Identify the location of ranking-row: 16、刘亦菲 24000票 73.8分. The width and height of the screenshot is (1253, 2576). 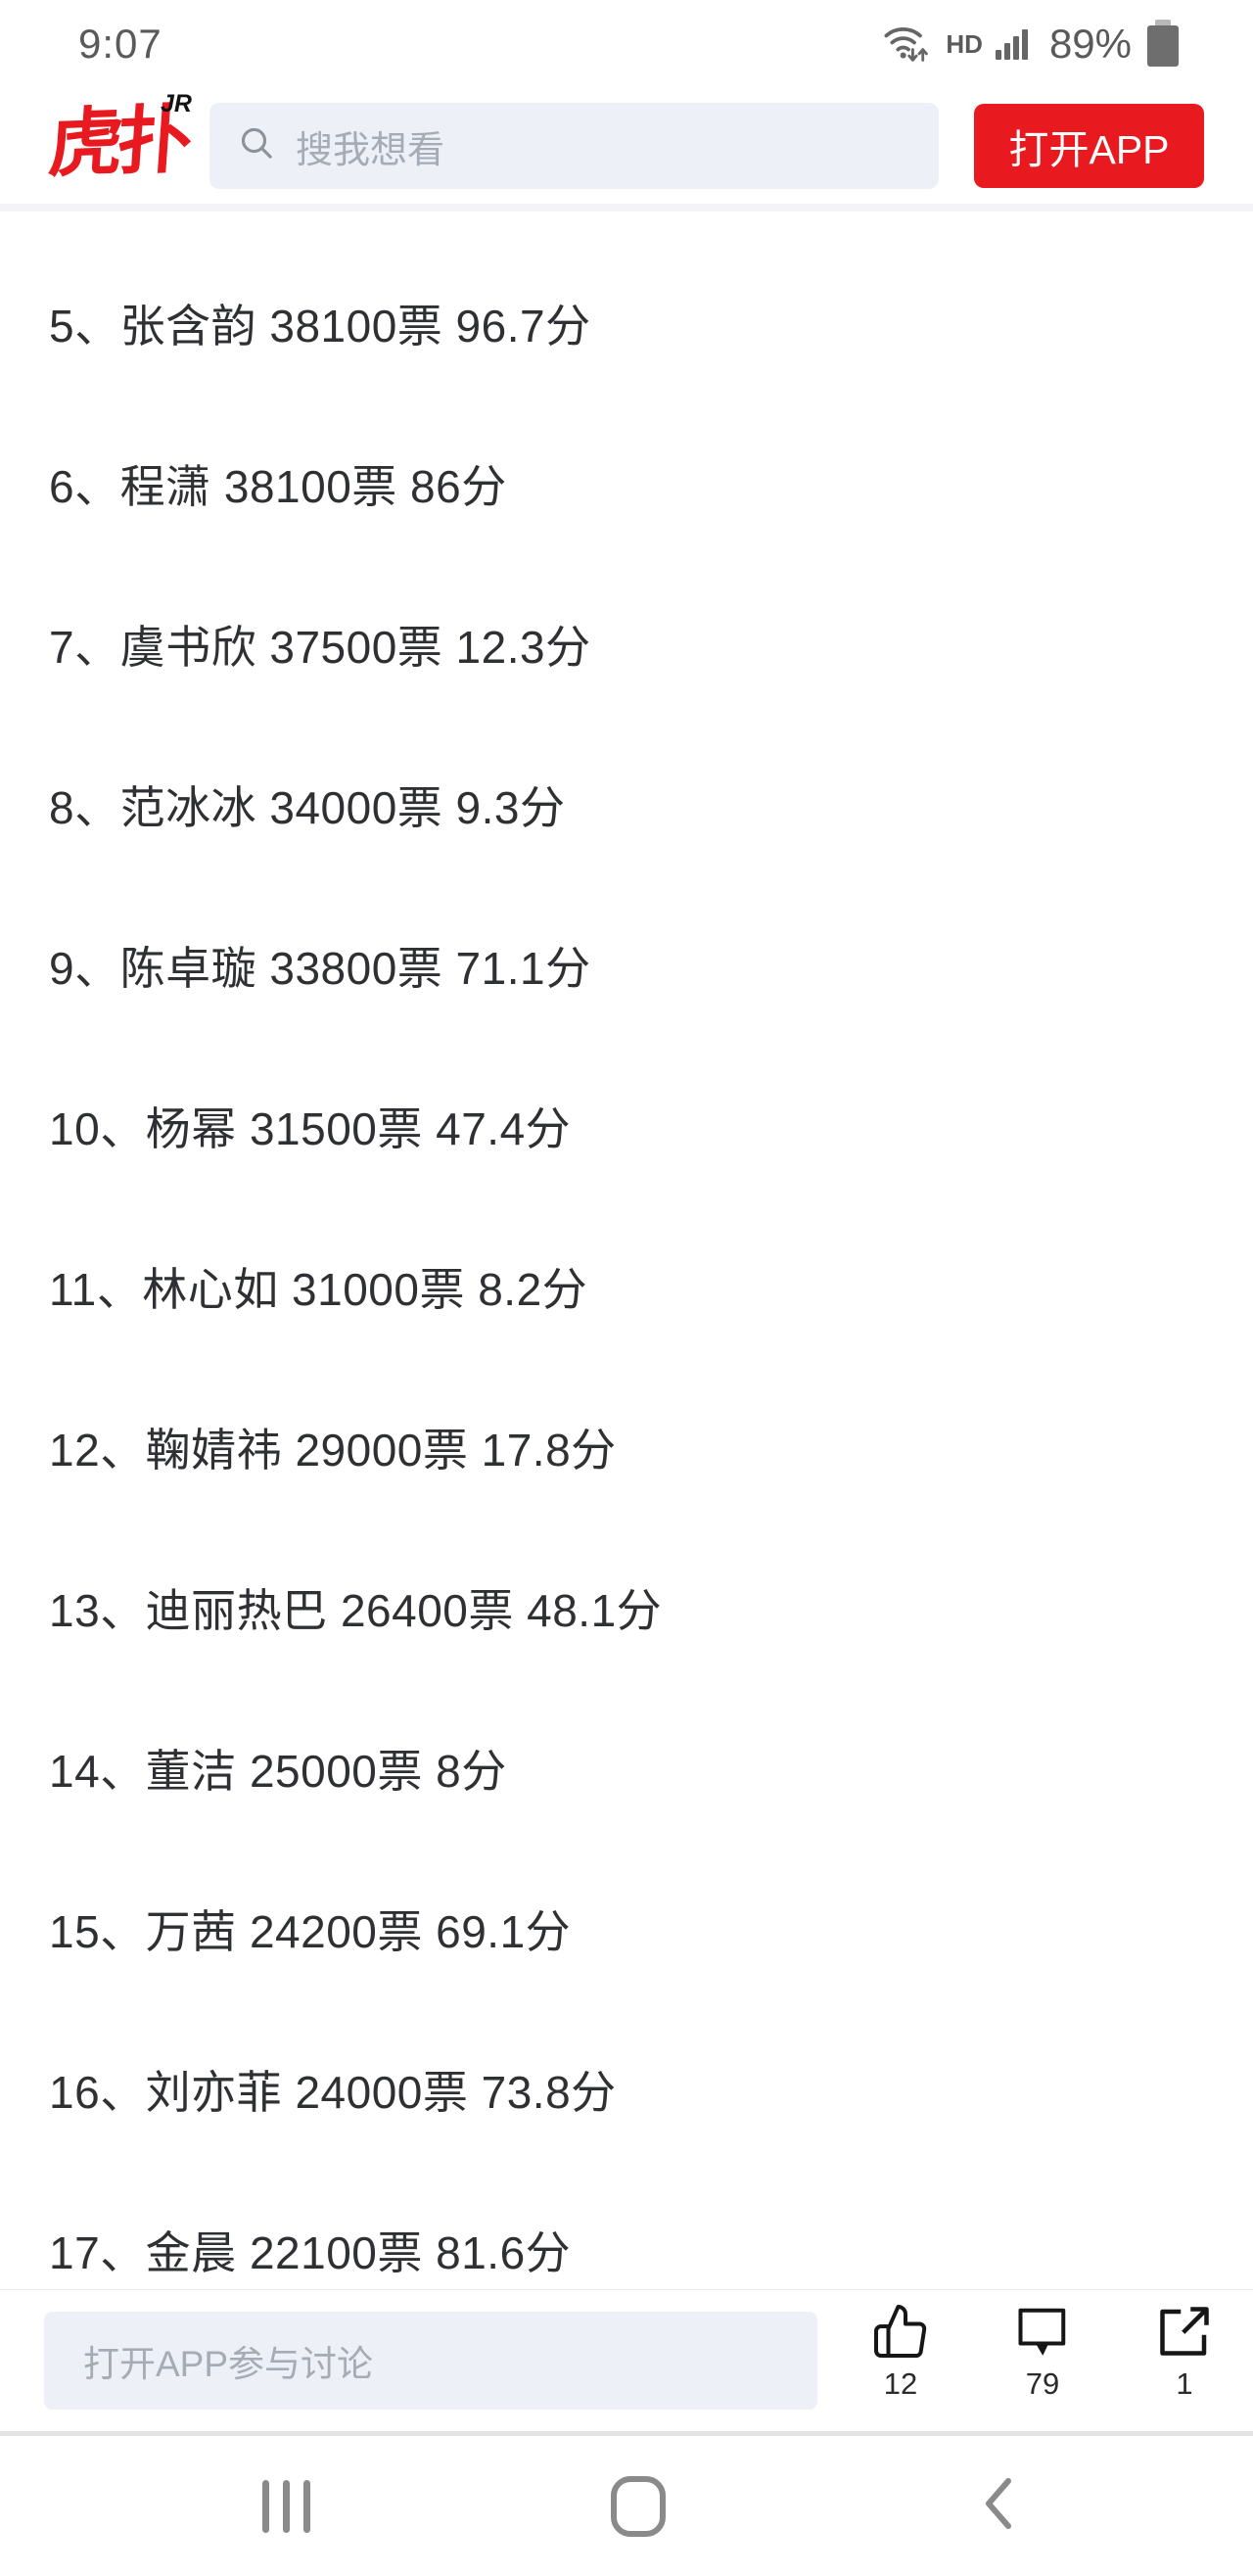
(651, 2089).